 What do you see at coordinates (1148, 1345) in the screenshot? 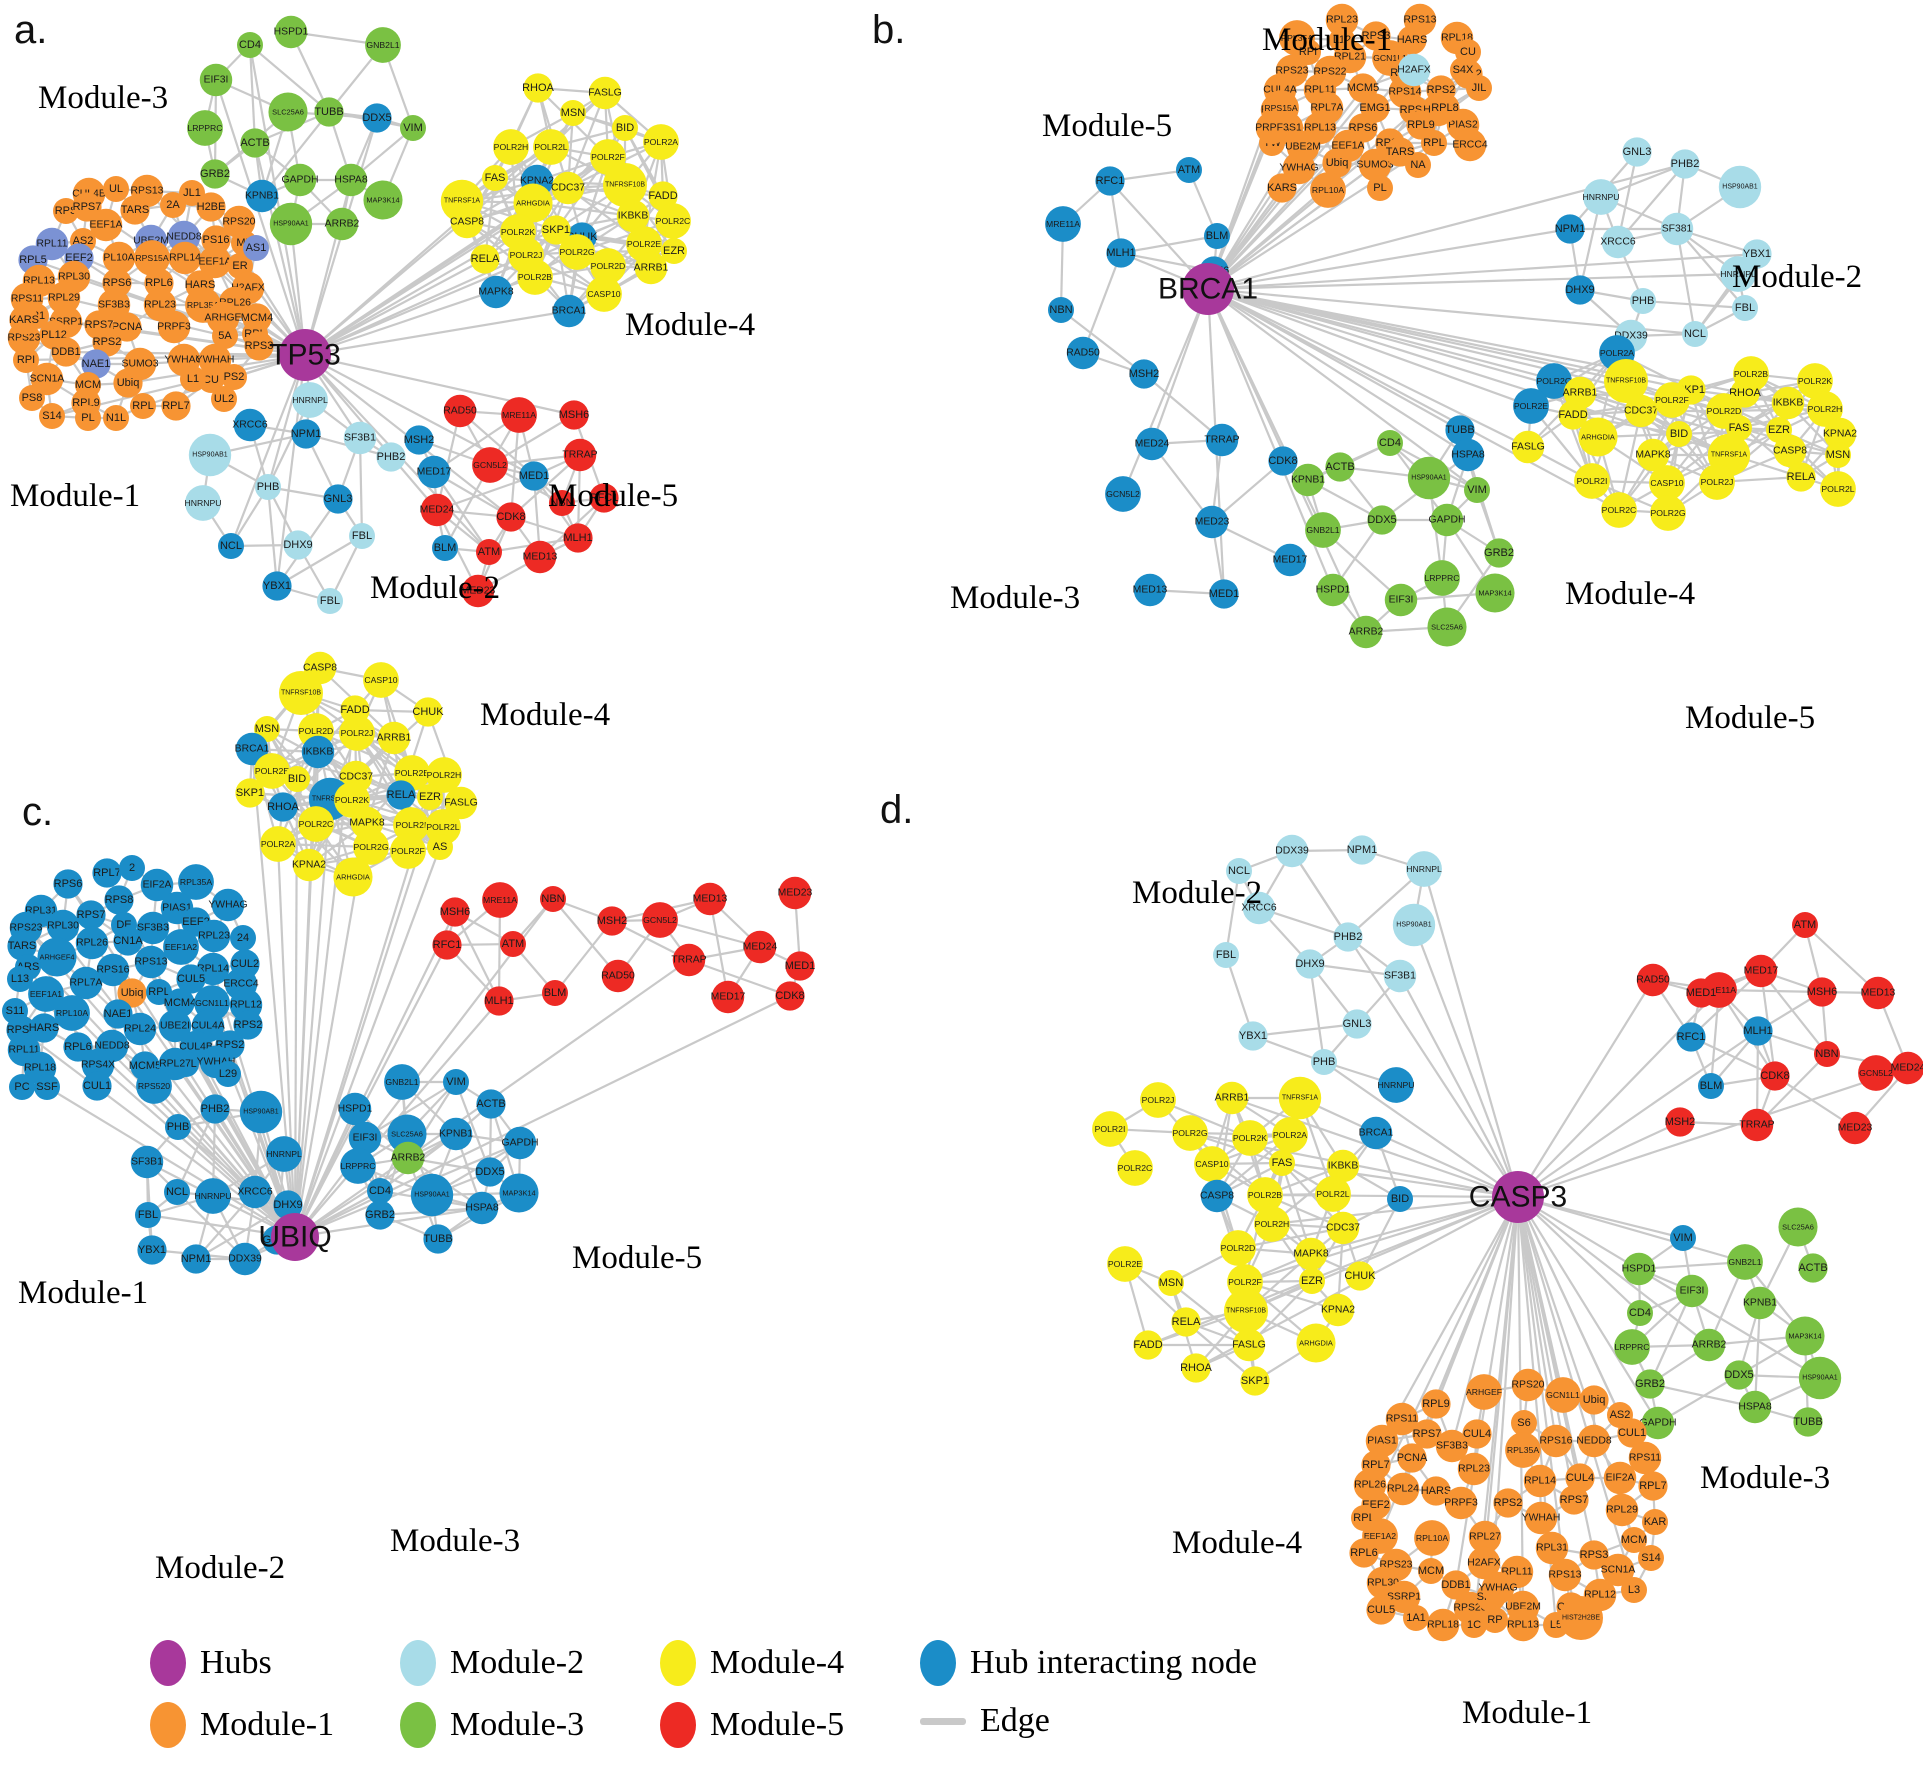
I see `node-fadd: FADD` at bounding box center [1148, 1345].